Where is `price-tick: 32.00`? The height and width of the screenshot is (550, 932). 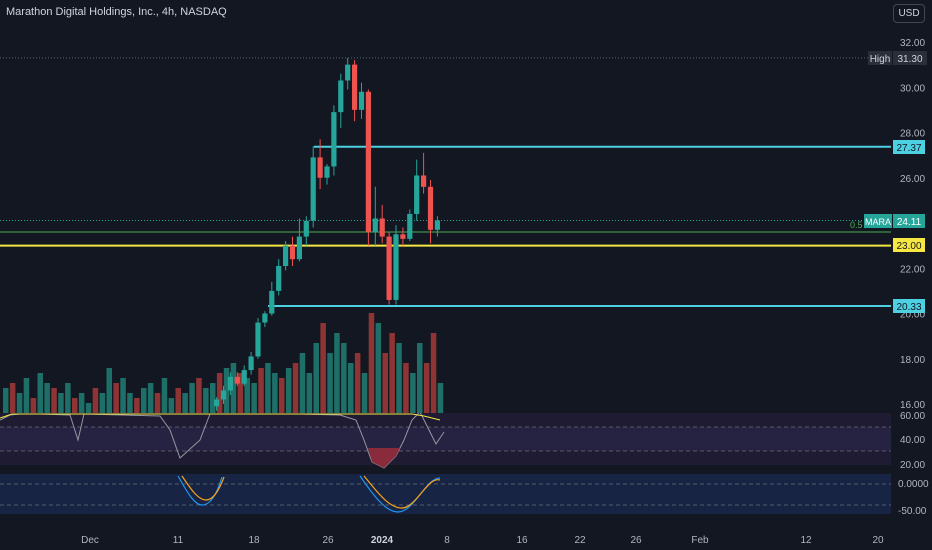 price-tick: 32.00 is located at coordinates (912, 43).